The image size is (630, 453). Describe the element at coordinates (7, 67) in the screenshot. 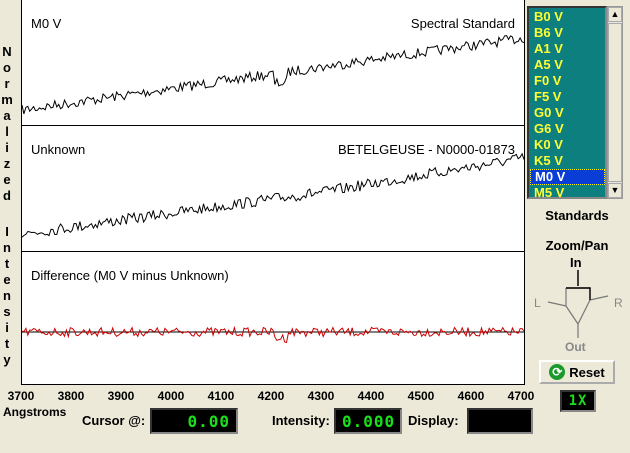

I see `y-axis-letter: o` at that location.